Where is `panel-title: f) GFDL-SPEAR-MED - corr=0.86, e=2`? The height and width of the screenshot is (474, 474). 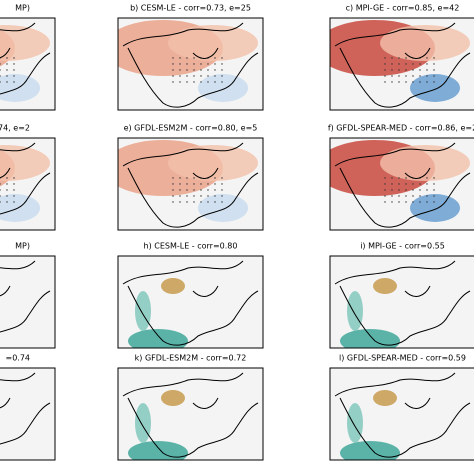 panel-title: f) GFDL-SPEAR-MED - corr=0.86, e=2 is located at coordinates (401, 128).